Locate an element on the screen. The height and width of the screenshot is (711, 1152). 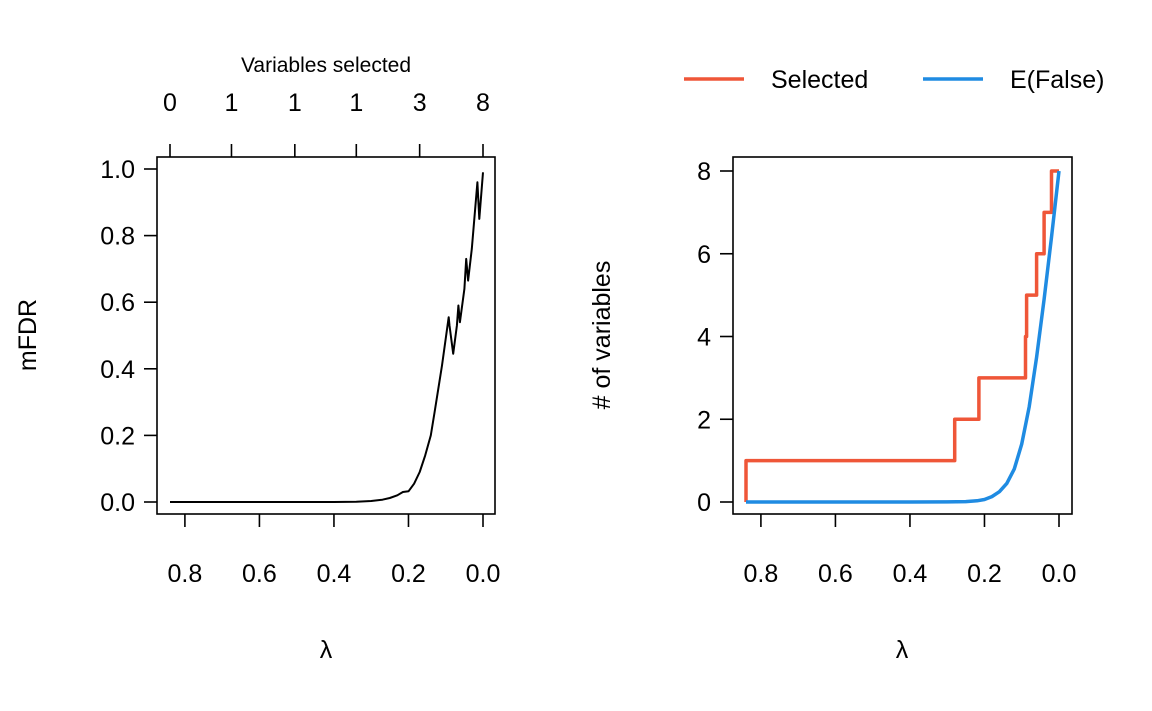
top-axis-title: Variables selected is located at coordinates (326, 65).